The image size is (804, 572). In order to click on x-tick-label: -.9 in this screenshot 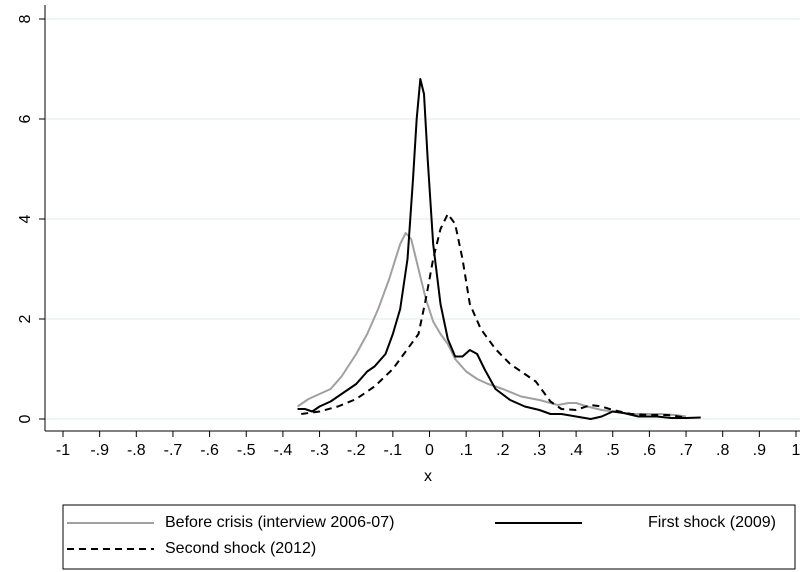, I will do `click(99, 450)`.